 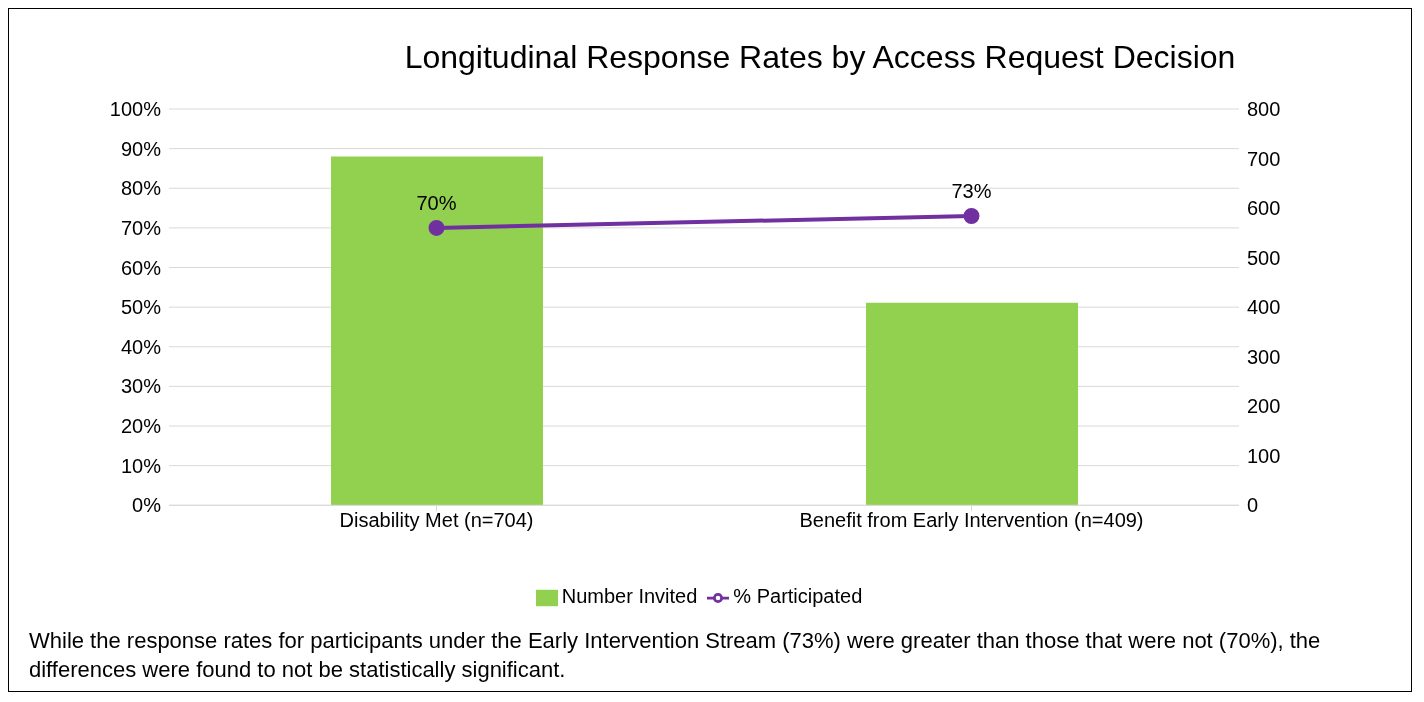 What do you see at coordinates (147, 505) in the screenshot?
I see `y-tick-label: 0%` at bounding box center [147, 505].